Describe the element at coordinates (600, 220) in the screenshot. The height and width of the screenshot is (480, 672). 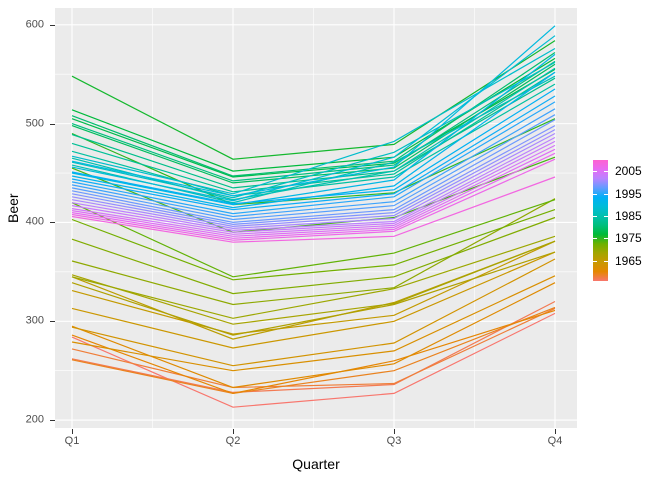
I see `legend-colorbar` at that location.